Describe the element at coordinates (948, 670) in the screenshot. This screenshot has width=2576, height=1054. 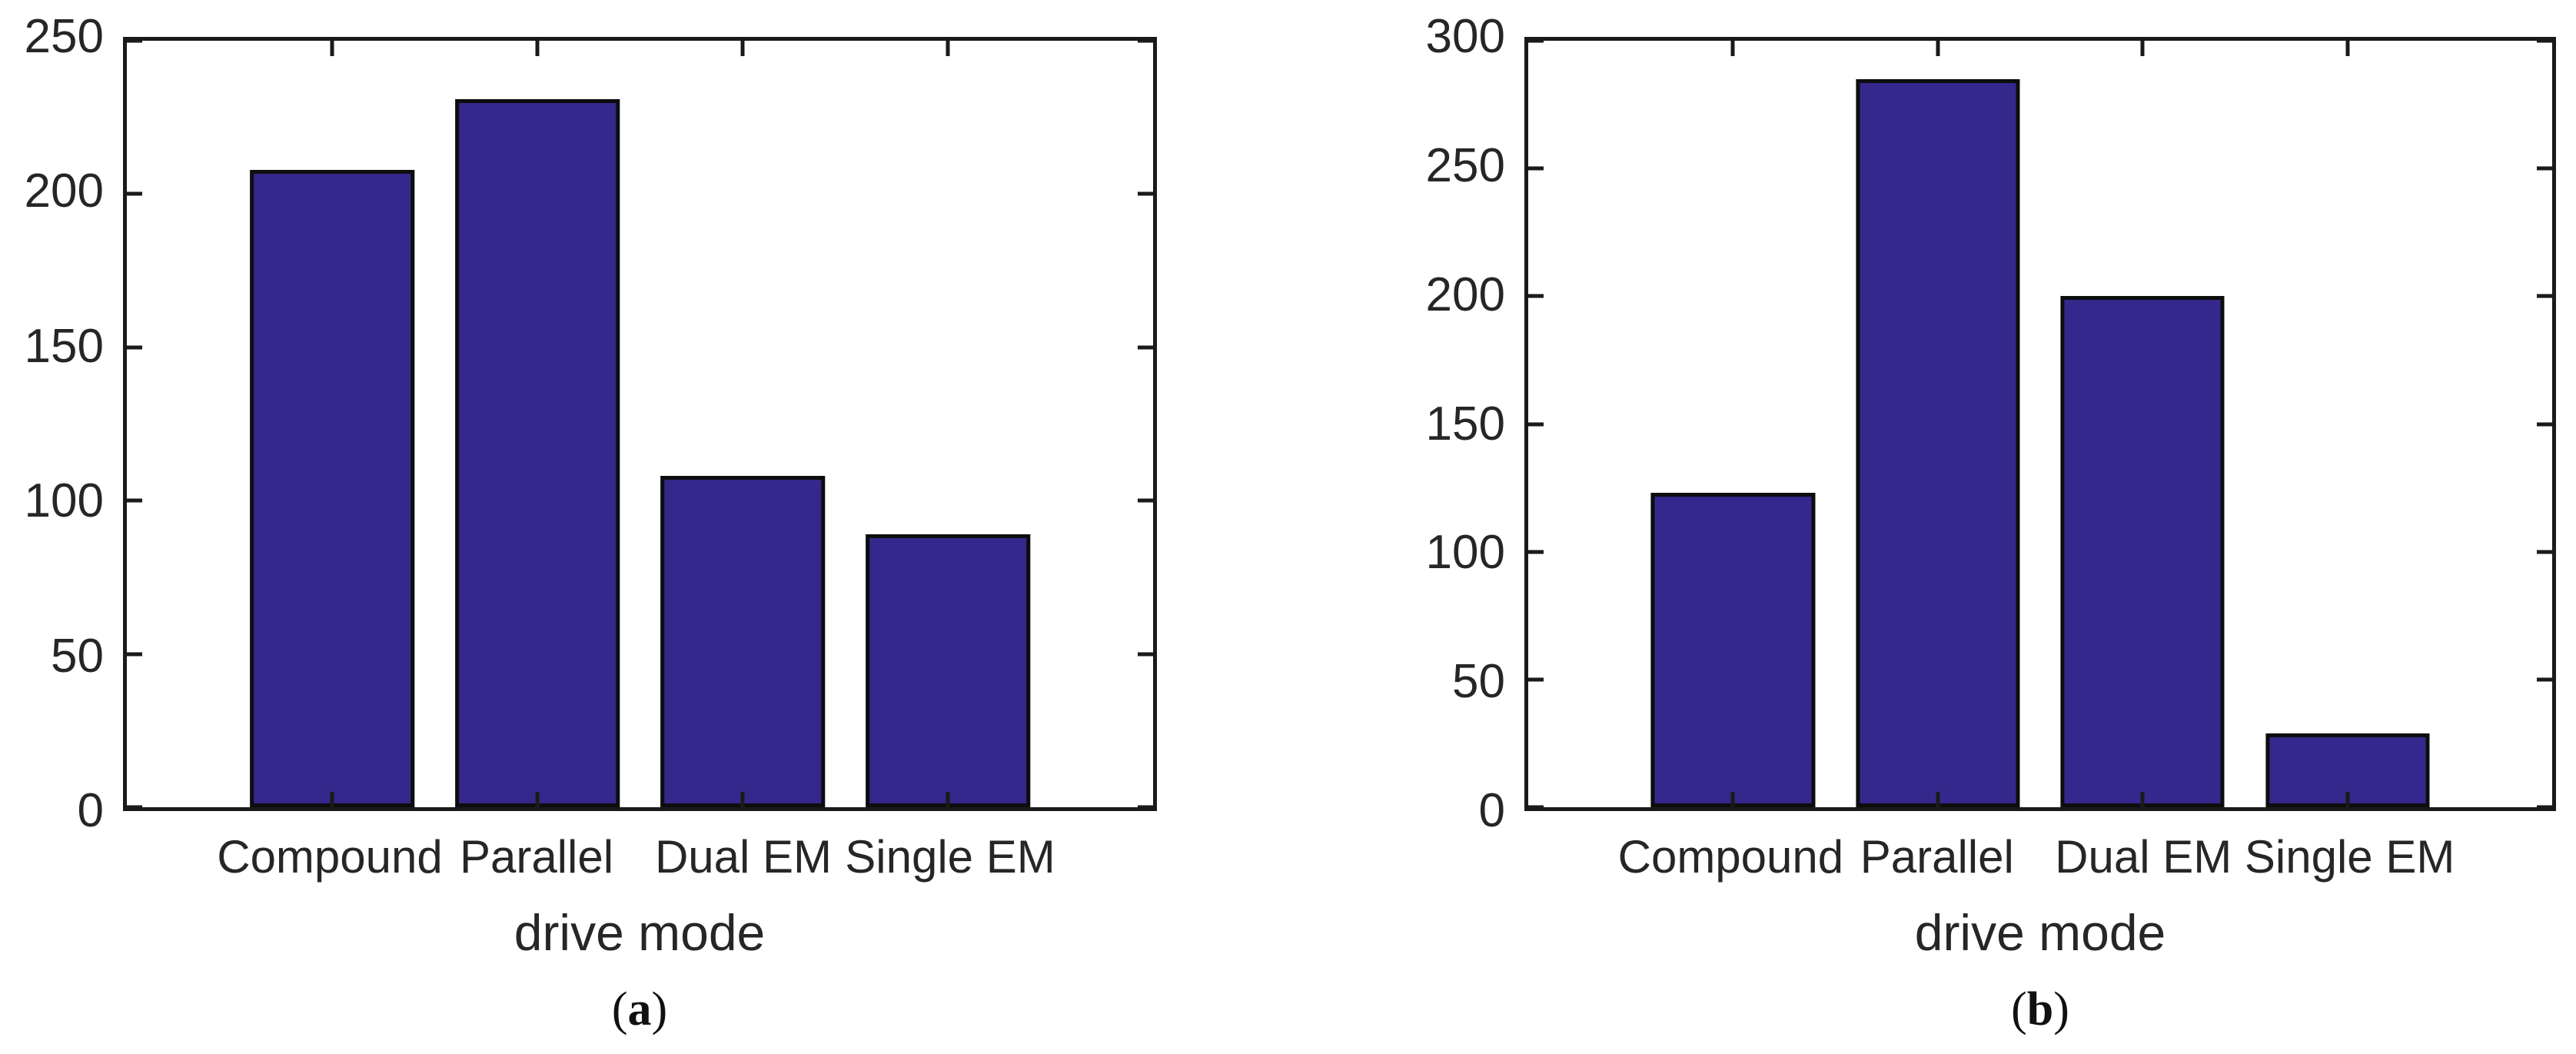
I see `bar-single-em` at that location.